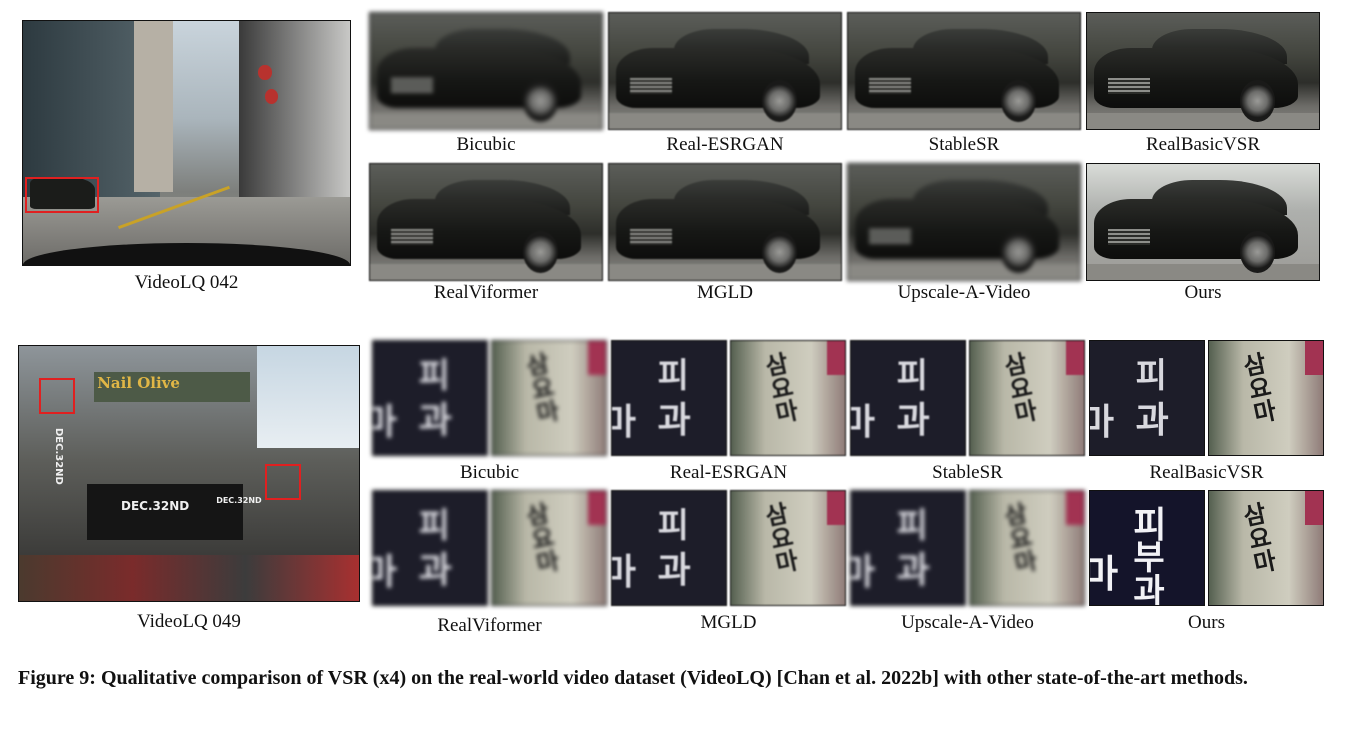  What do you see at coordinates (1266, 398) in the screenshot?
I see `crop-realbasicvsr-right: 삼요마` at bounding box center [1266, 398].